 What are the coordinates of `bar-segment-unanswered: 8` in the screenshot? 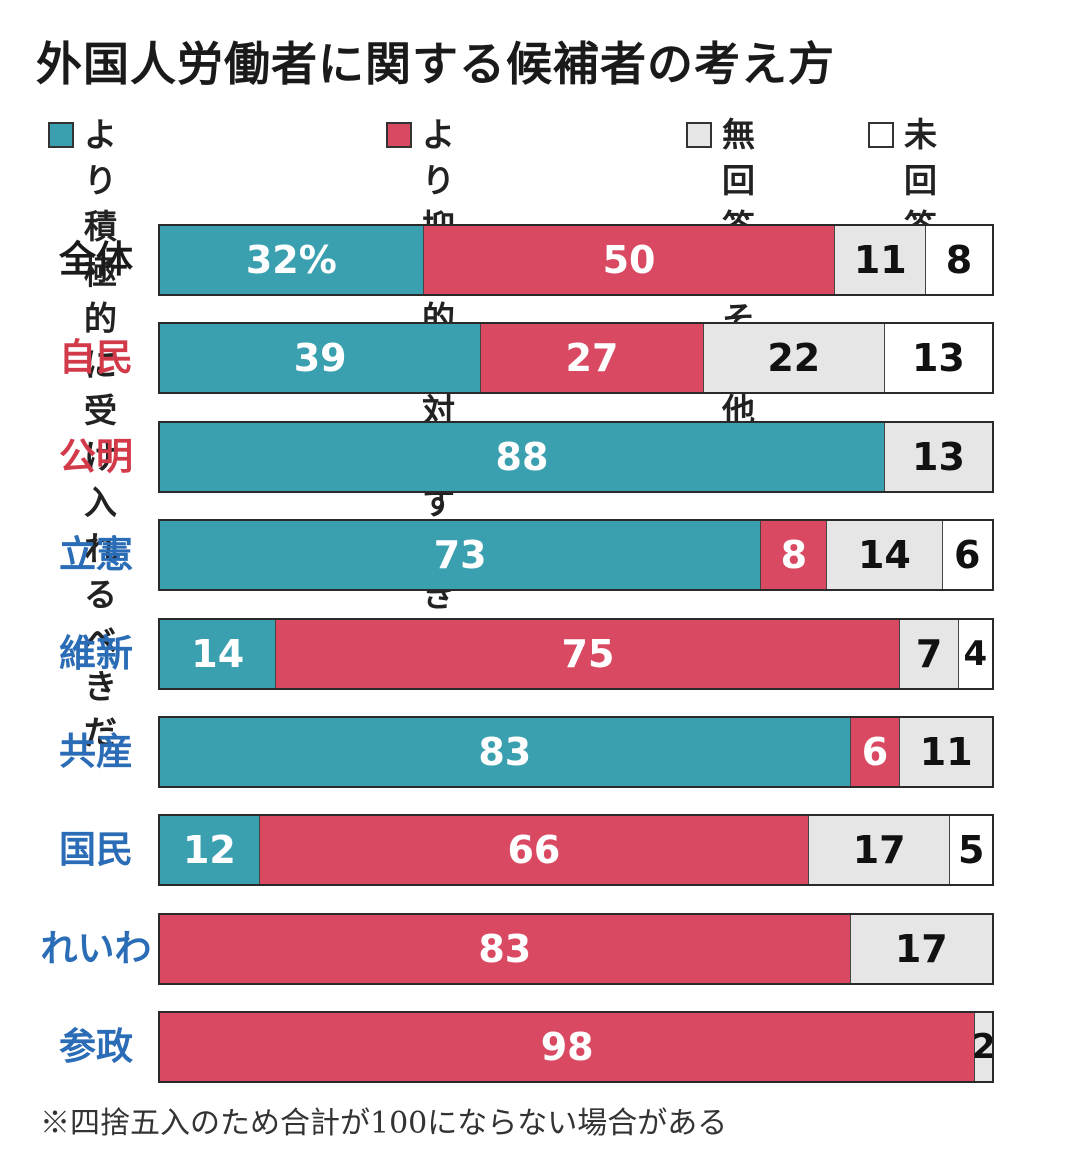 It's located at (959, 260).